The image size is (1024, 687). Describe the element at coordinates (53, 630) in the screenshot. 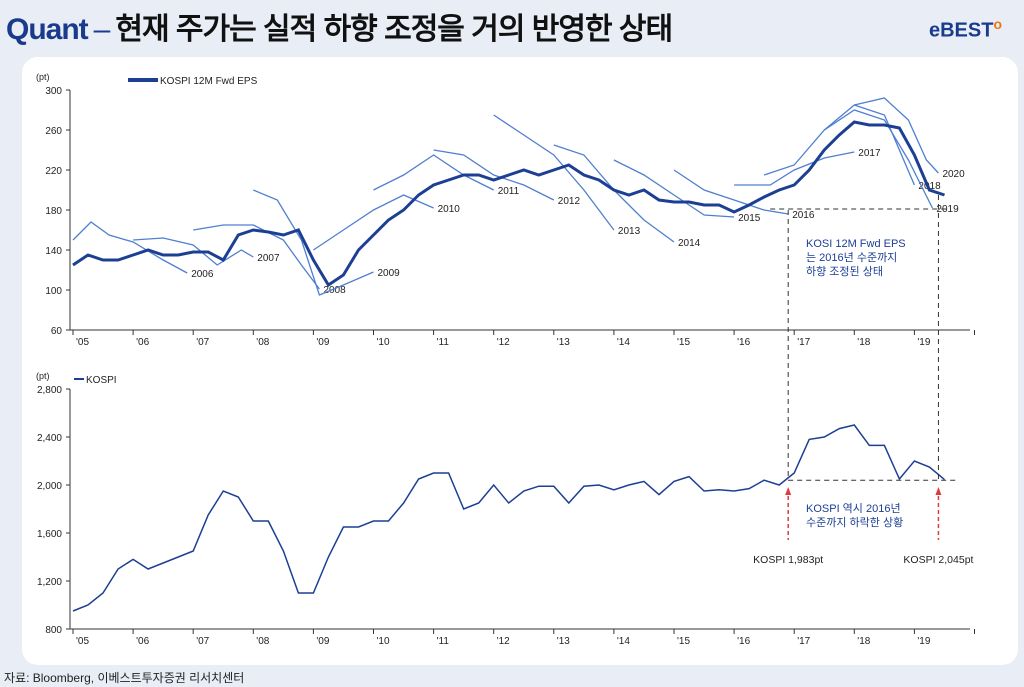

I see `y-tick-label: 800` at that location.